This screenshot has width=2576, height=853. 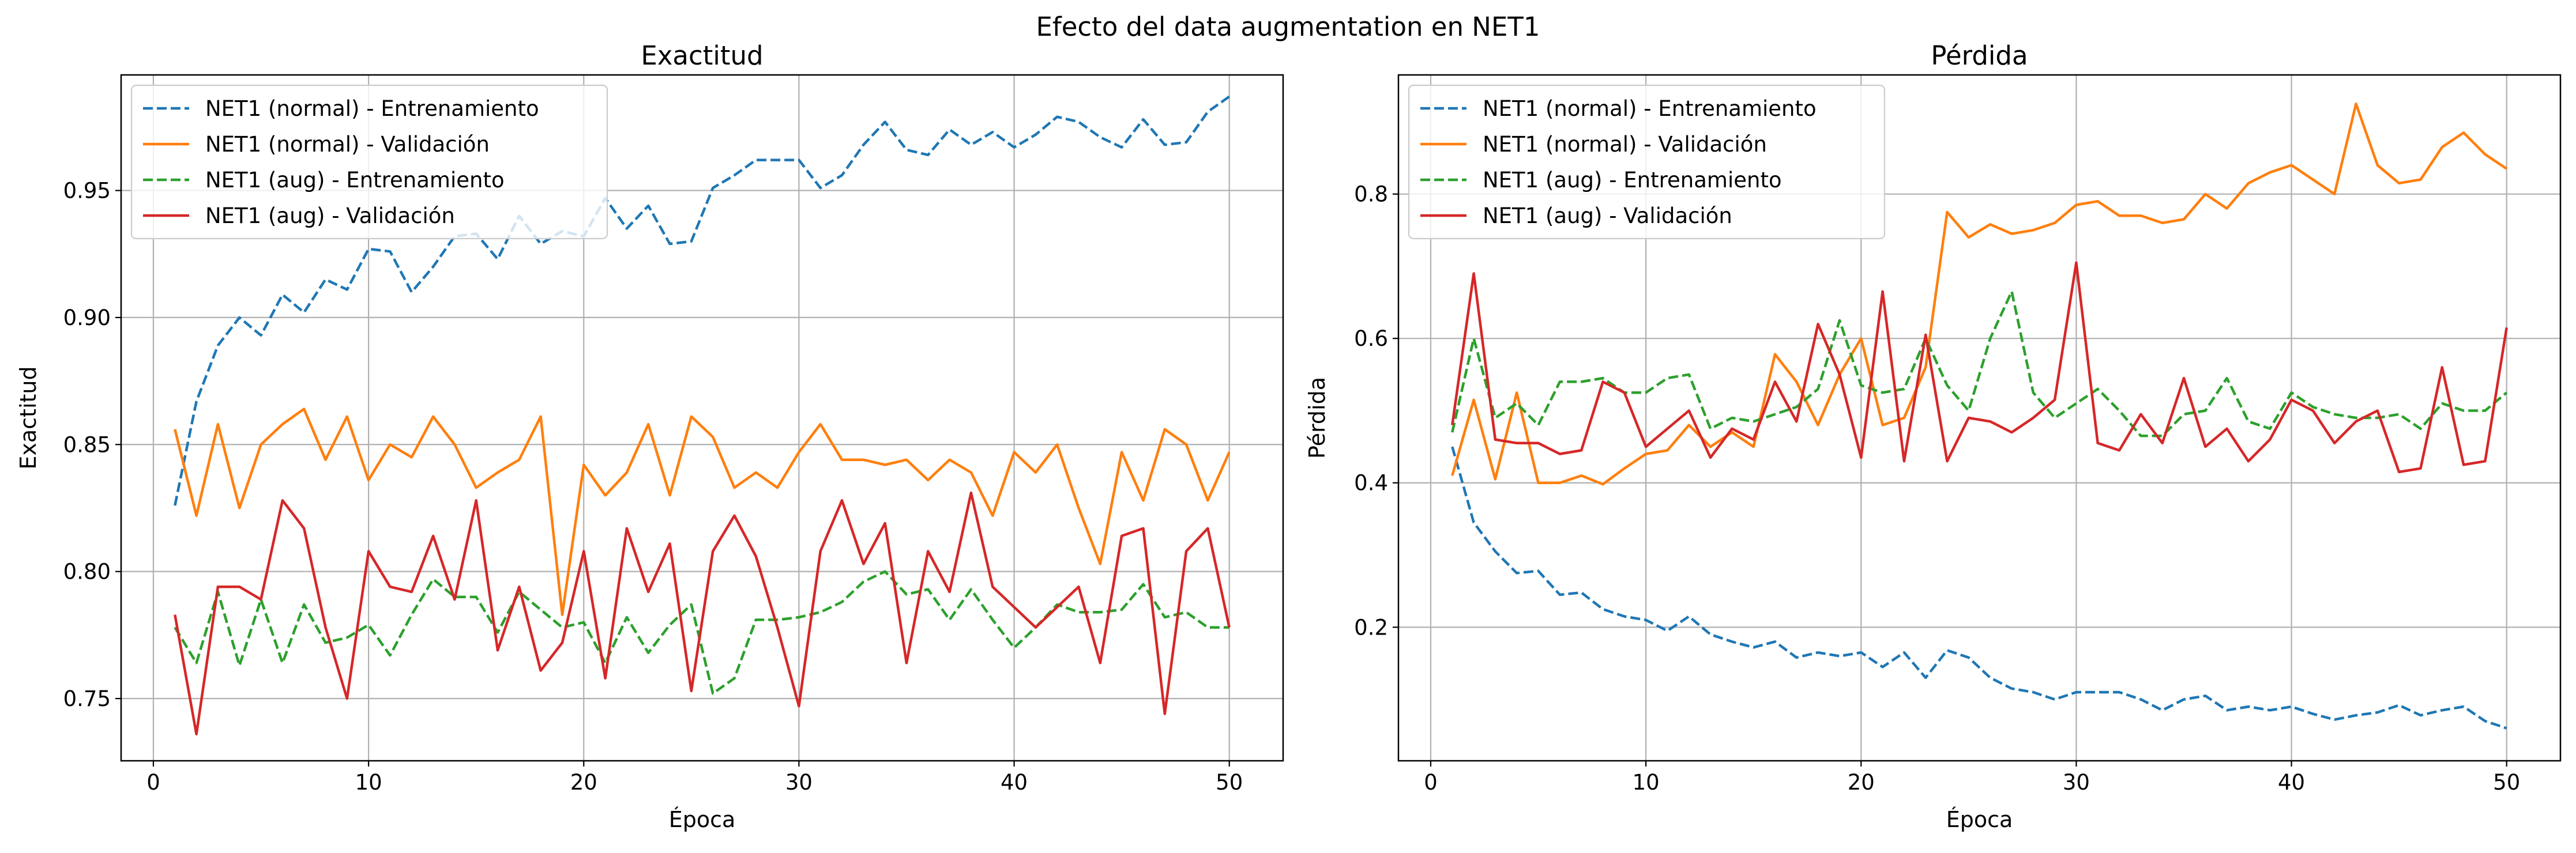 I want to click on accuracy-y-tick-label: 0.75, so click(x=87, y=699).